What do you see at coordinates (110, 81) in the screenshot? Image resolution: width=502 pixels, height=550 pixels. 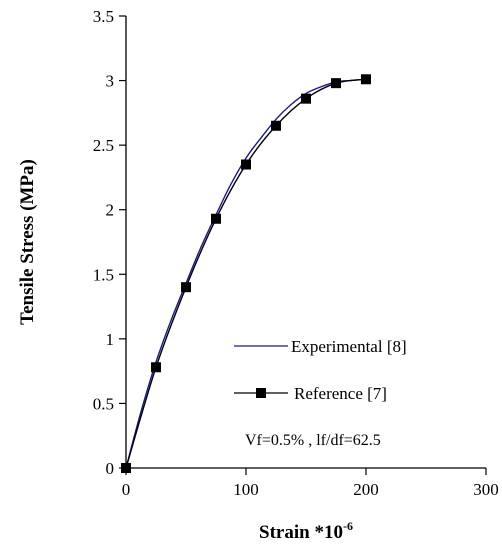 I see `y-tick-label: 3` at bounding box center [110, 81].